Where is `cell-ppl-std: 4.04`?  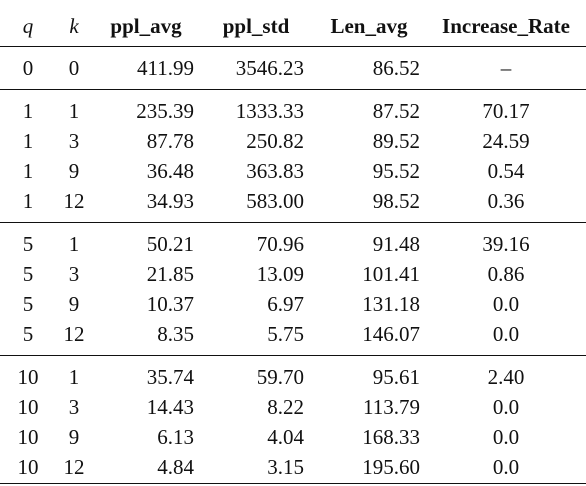
cell-ppl-std: 4.04 is located at coordinates (285, 437).